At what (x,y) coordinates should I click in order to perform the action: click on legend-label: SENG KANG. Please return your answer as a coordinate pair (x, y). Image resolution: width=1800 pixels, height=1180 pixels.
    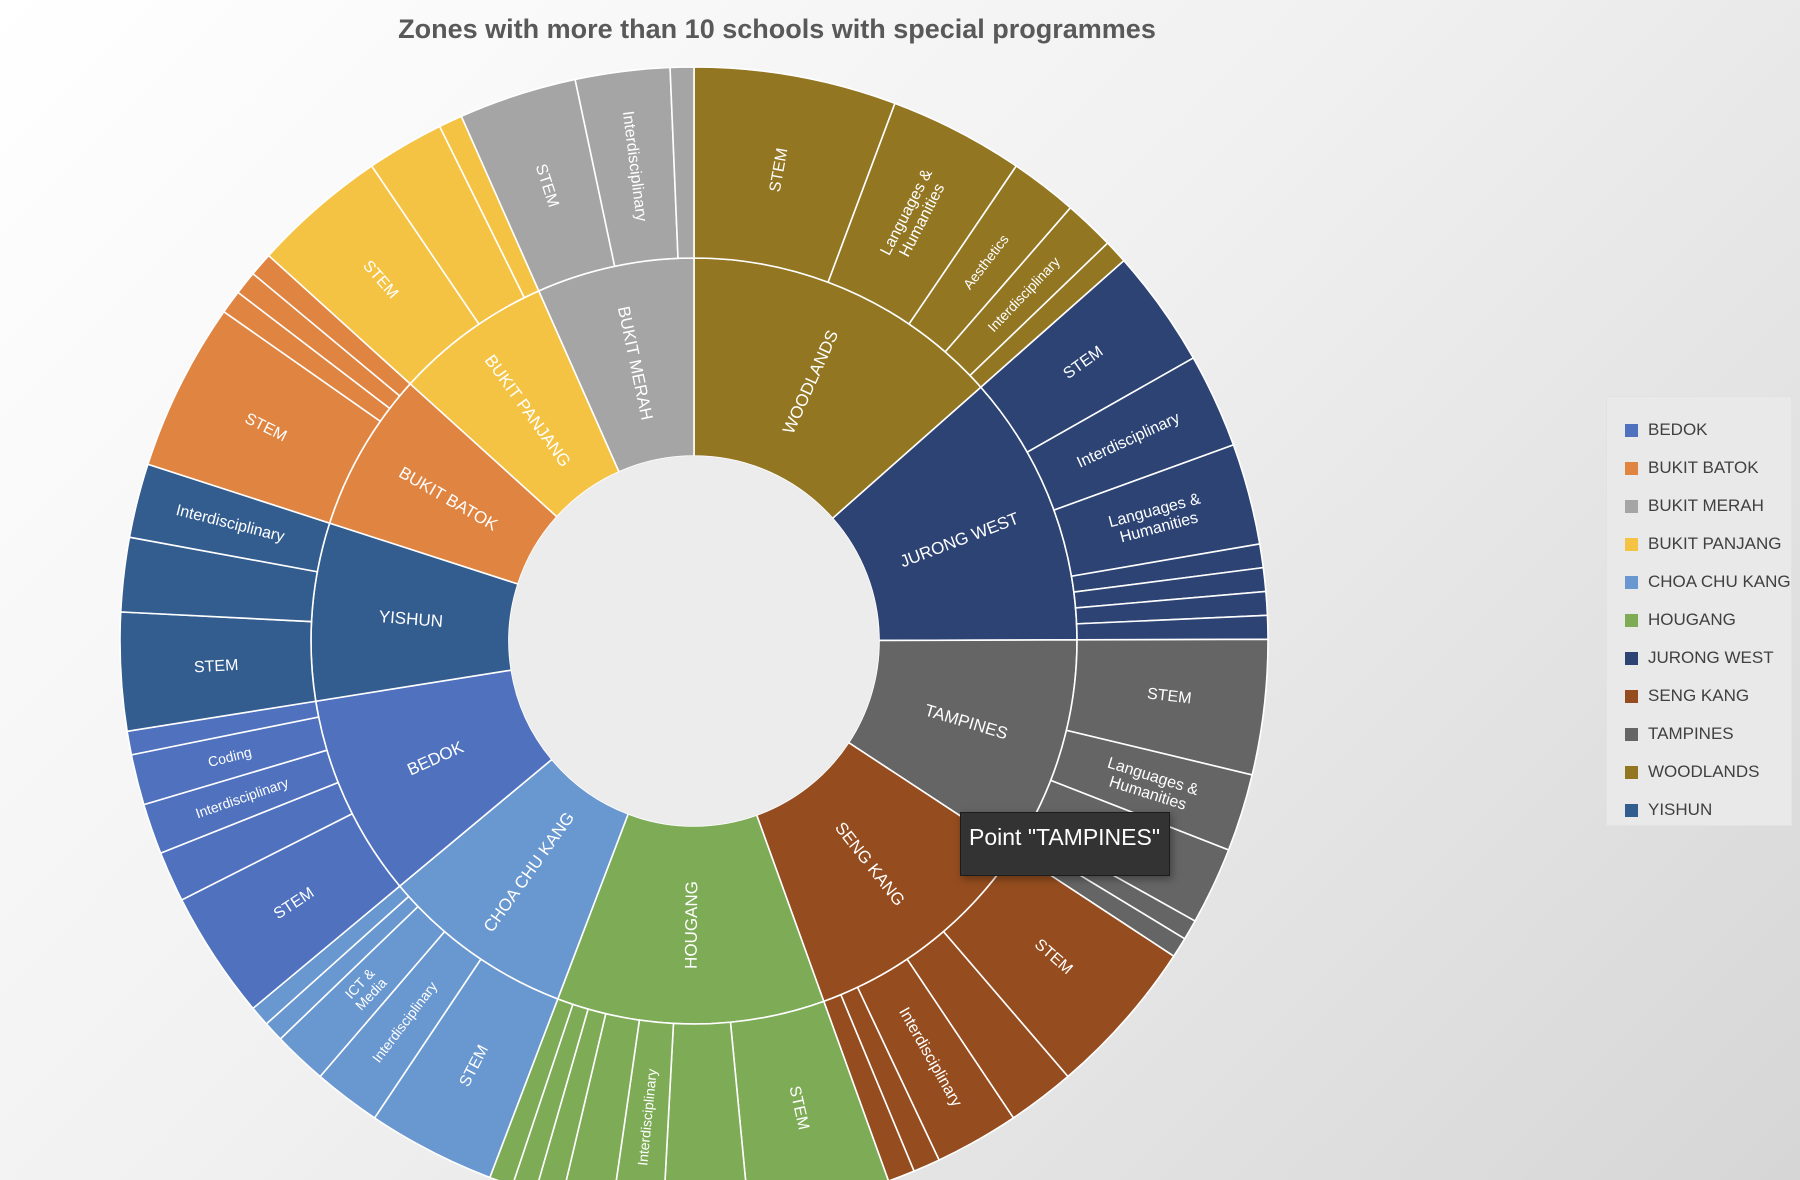
    Looking at the image, I should click on (1699, 695).